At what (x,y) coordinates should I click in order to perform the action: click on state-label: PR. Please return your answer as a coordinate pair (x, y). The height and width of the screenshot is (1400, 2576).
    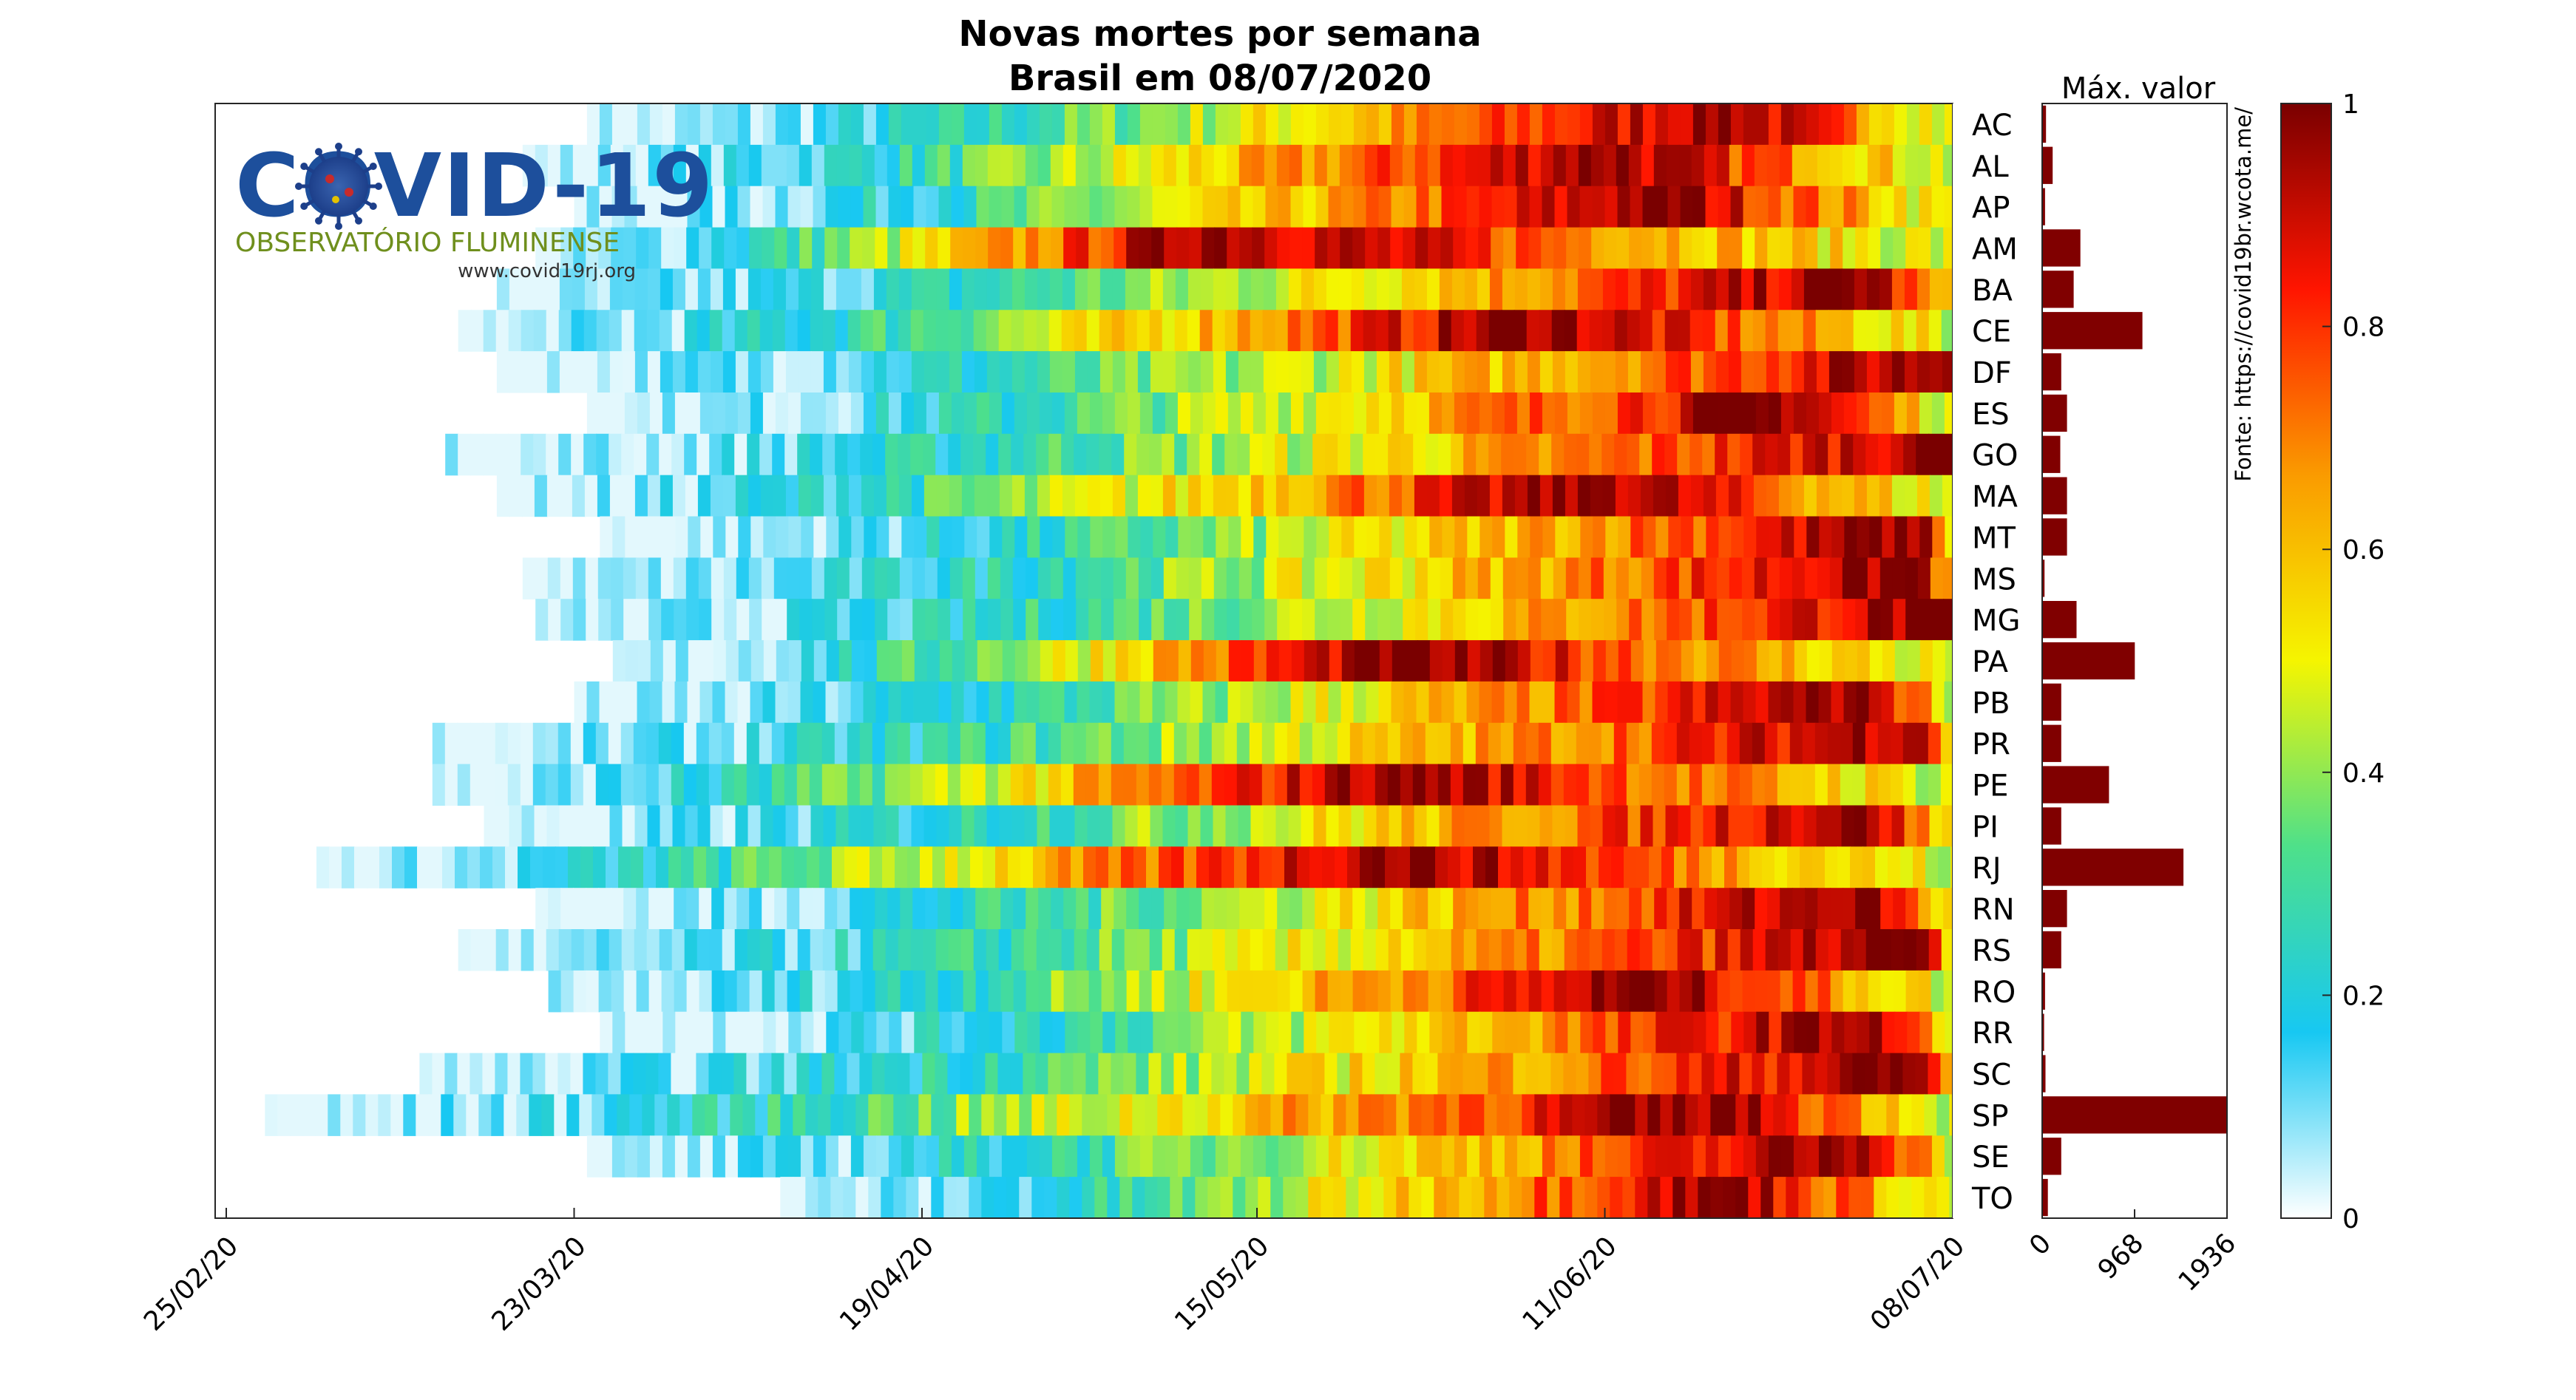
    Looking at the image, I should click on (1991, 745).